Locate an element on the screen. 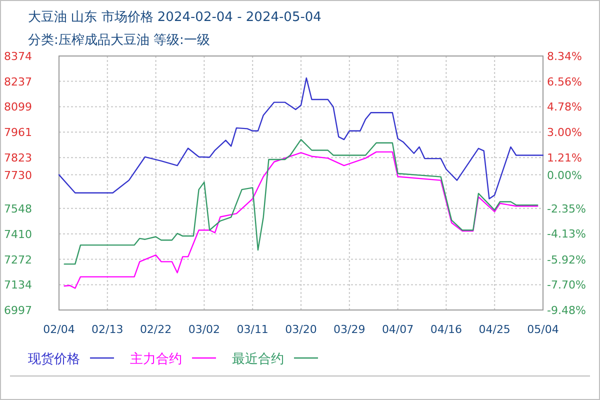 The width and height of the screenshot is (600, 400). x-tick-label: 02/13 is located at coordinates (108, 329).